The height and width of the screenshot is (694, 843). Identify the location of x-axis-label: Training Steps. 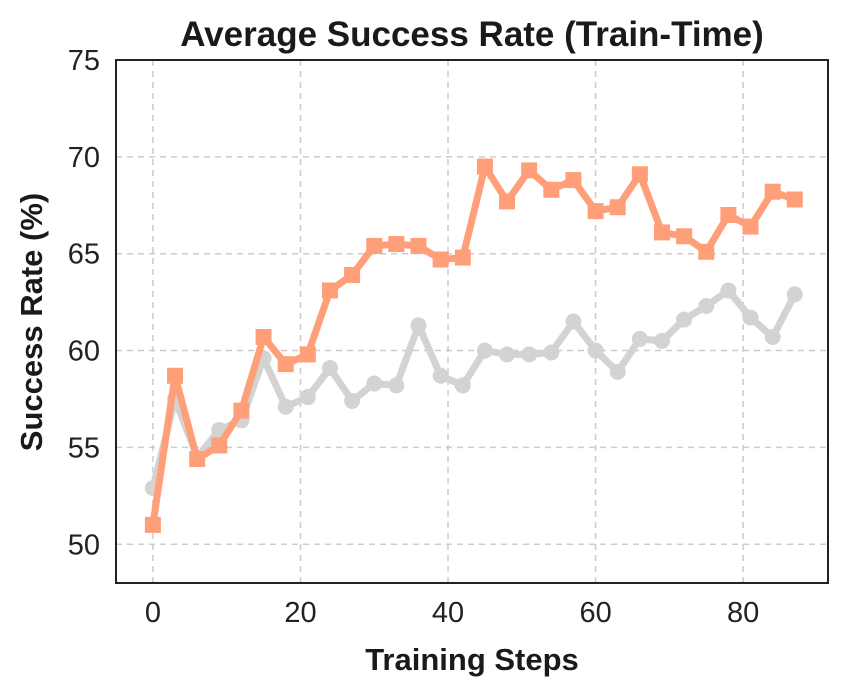
(472, 659).